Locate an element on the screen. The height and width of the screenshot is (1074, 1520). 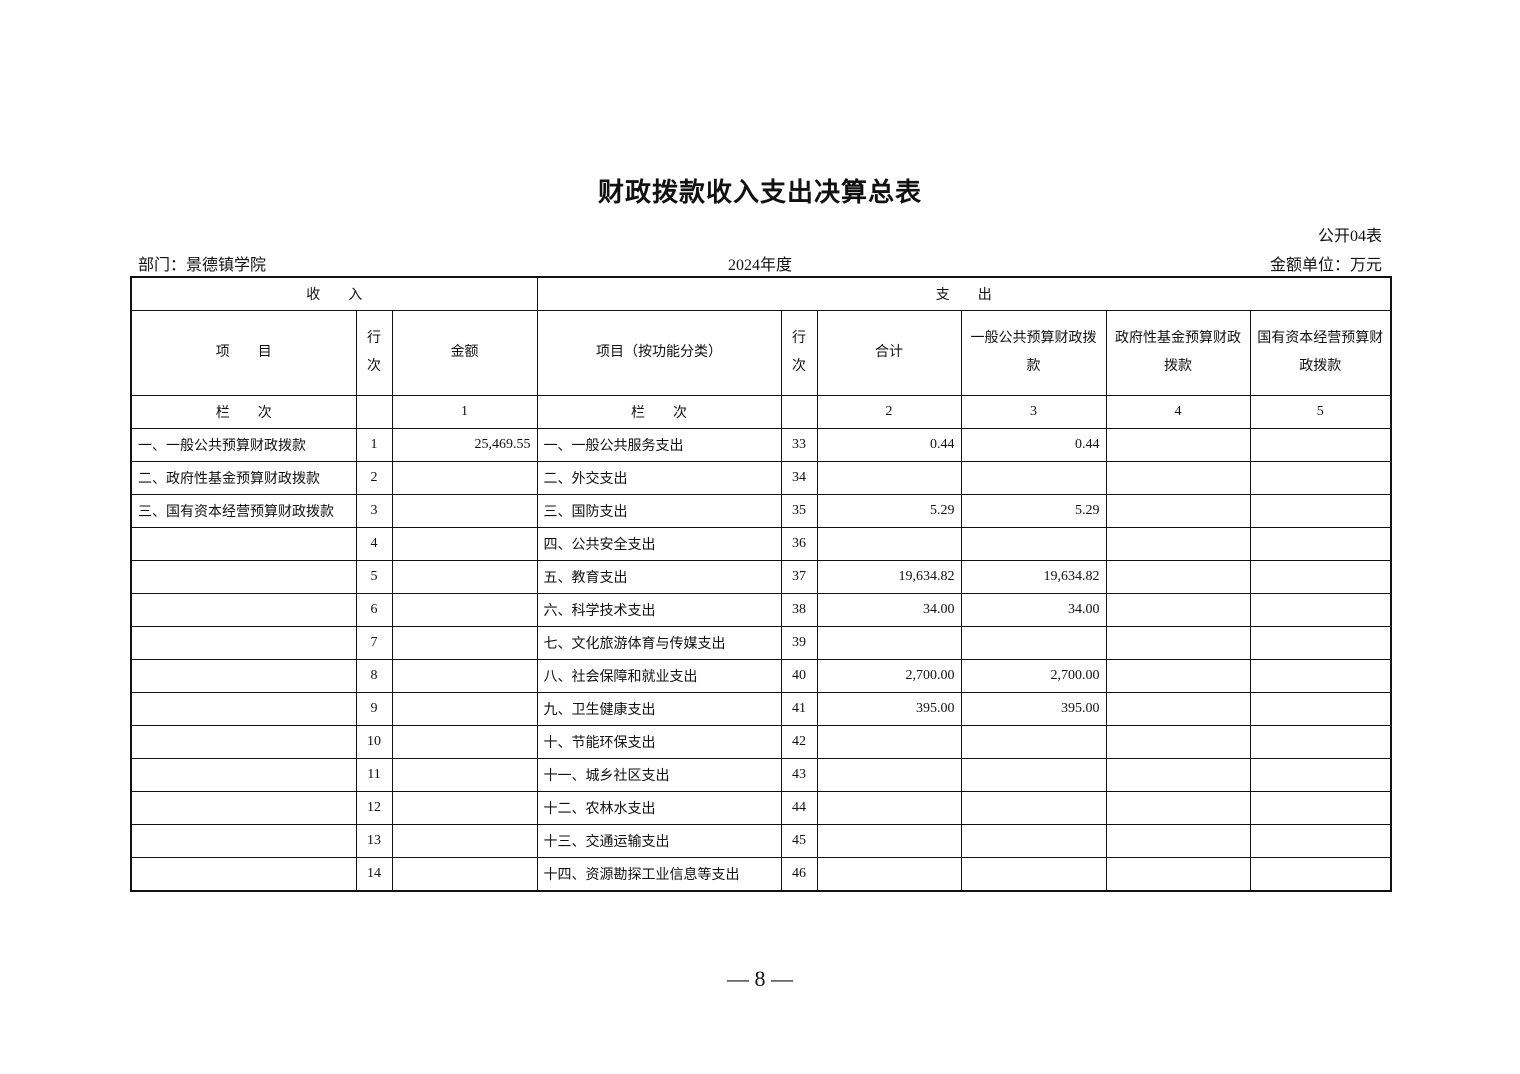
cell-inc-no: 2 is located at coordinates (374, 478).